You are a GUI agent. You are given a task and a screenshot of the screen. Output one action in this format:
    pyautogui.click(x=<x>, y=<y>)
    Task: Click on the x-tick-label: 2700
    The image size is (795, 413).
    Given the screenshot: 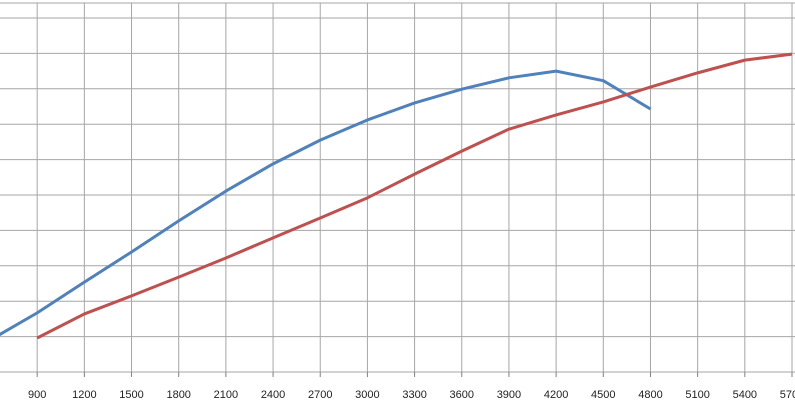 What is the action you would take?
    pyautogui.click(x=320, y=395)
    